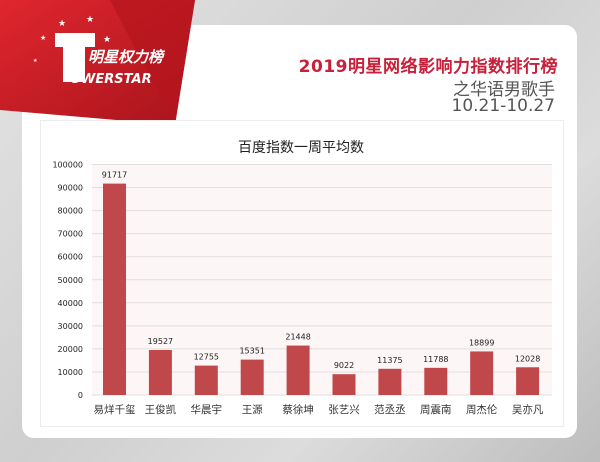 The width and height of the screenshot is (600, 462). Describe the element at coordinates (75, 40) in the screenshot. I see `fist-icon` at that location.